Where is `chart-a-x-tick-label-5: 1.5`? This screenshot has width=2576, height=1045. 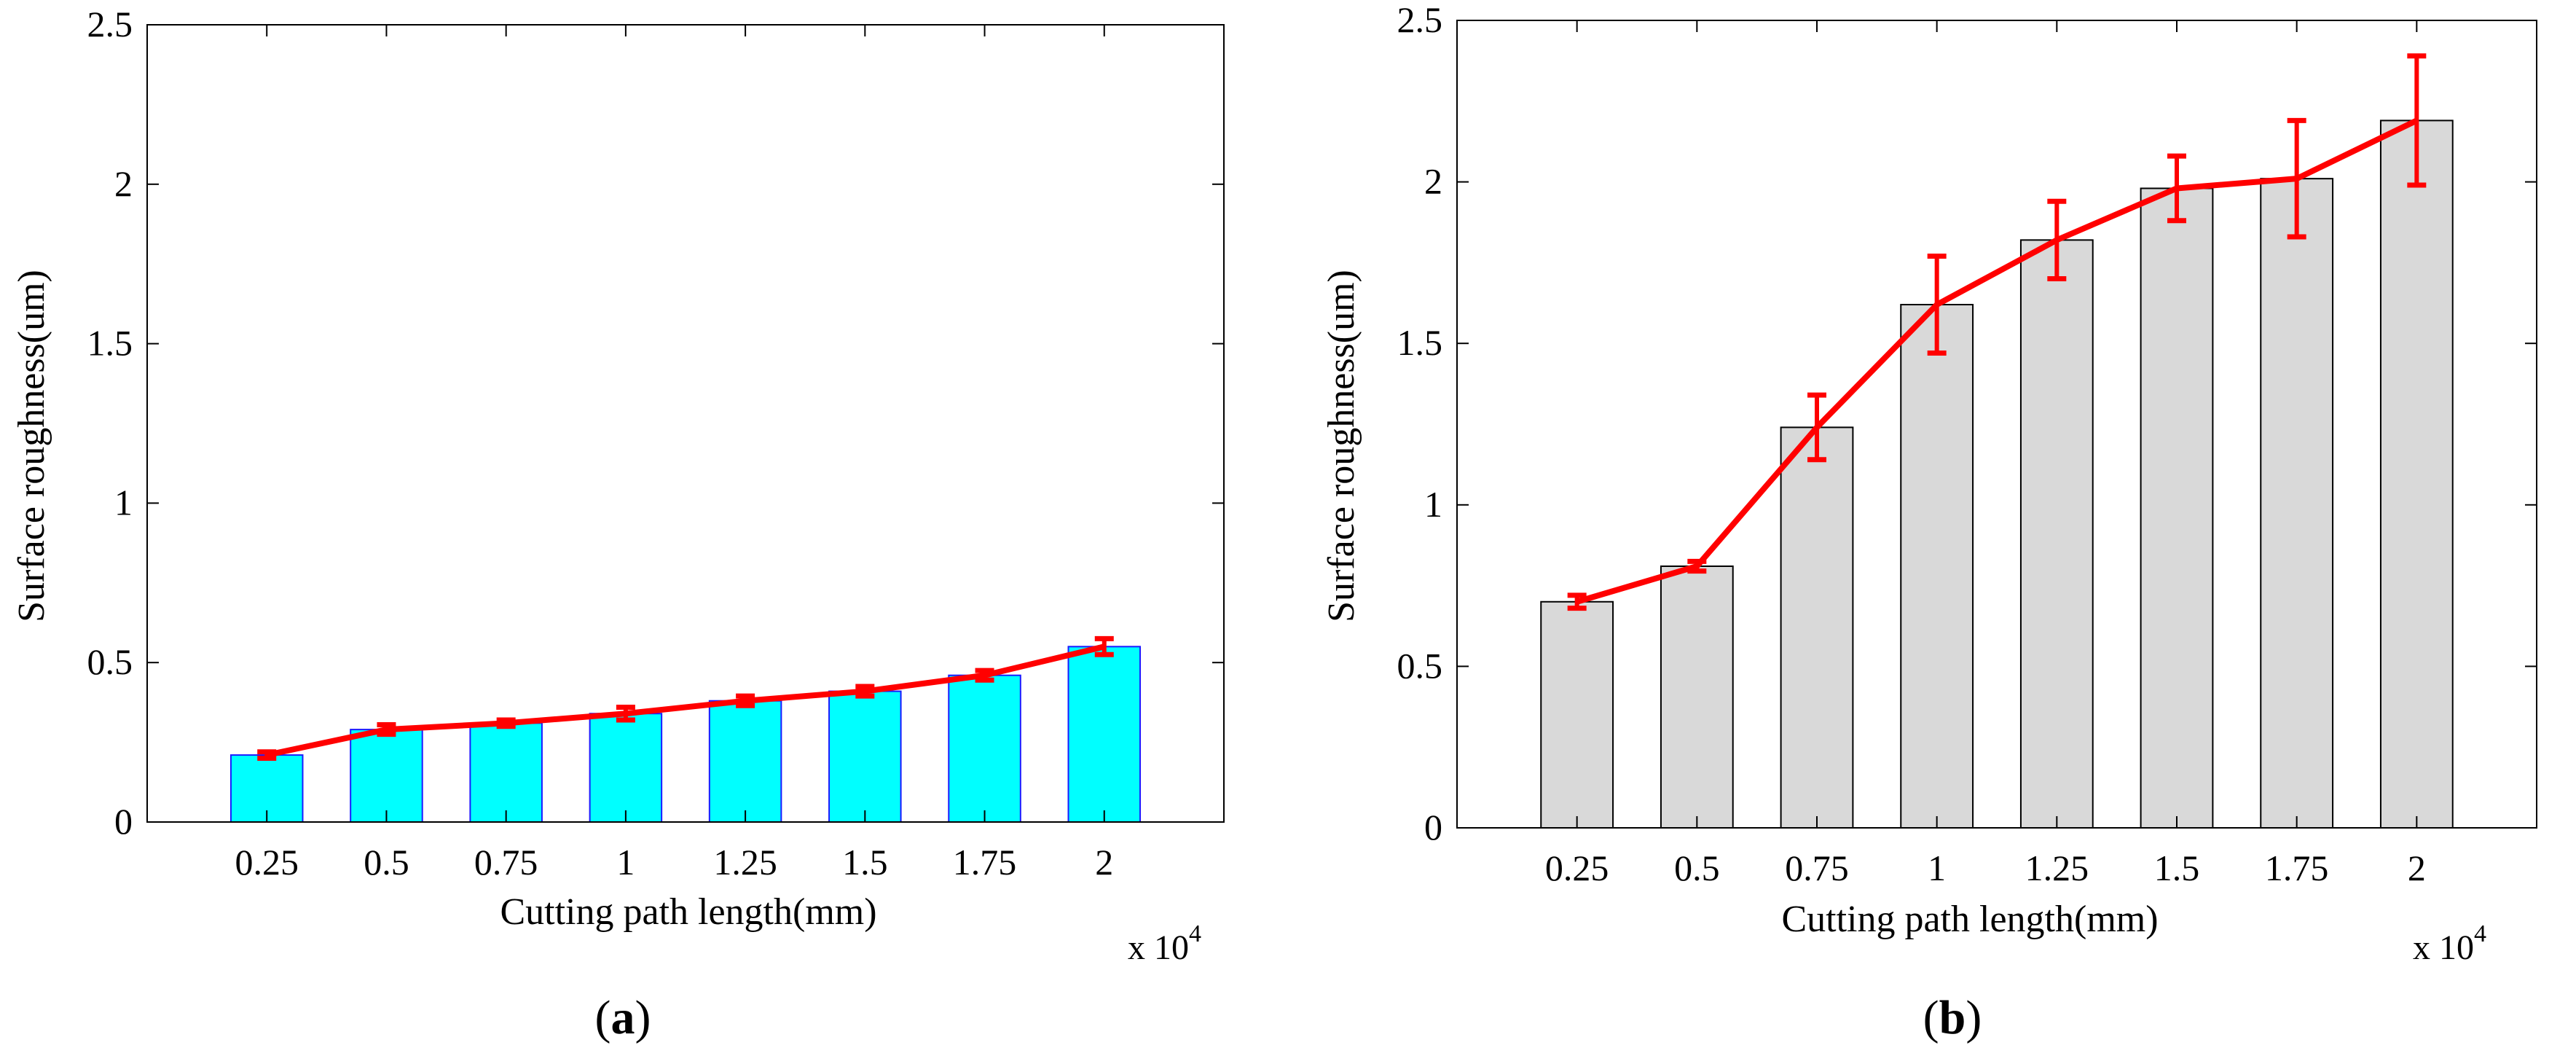 chart-a-x-tick-label-5: 1.5 is located at coordinates (865, 862).